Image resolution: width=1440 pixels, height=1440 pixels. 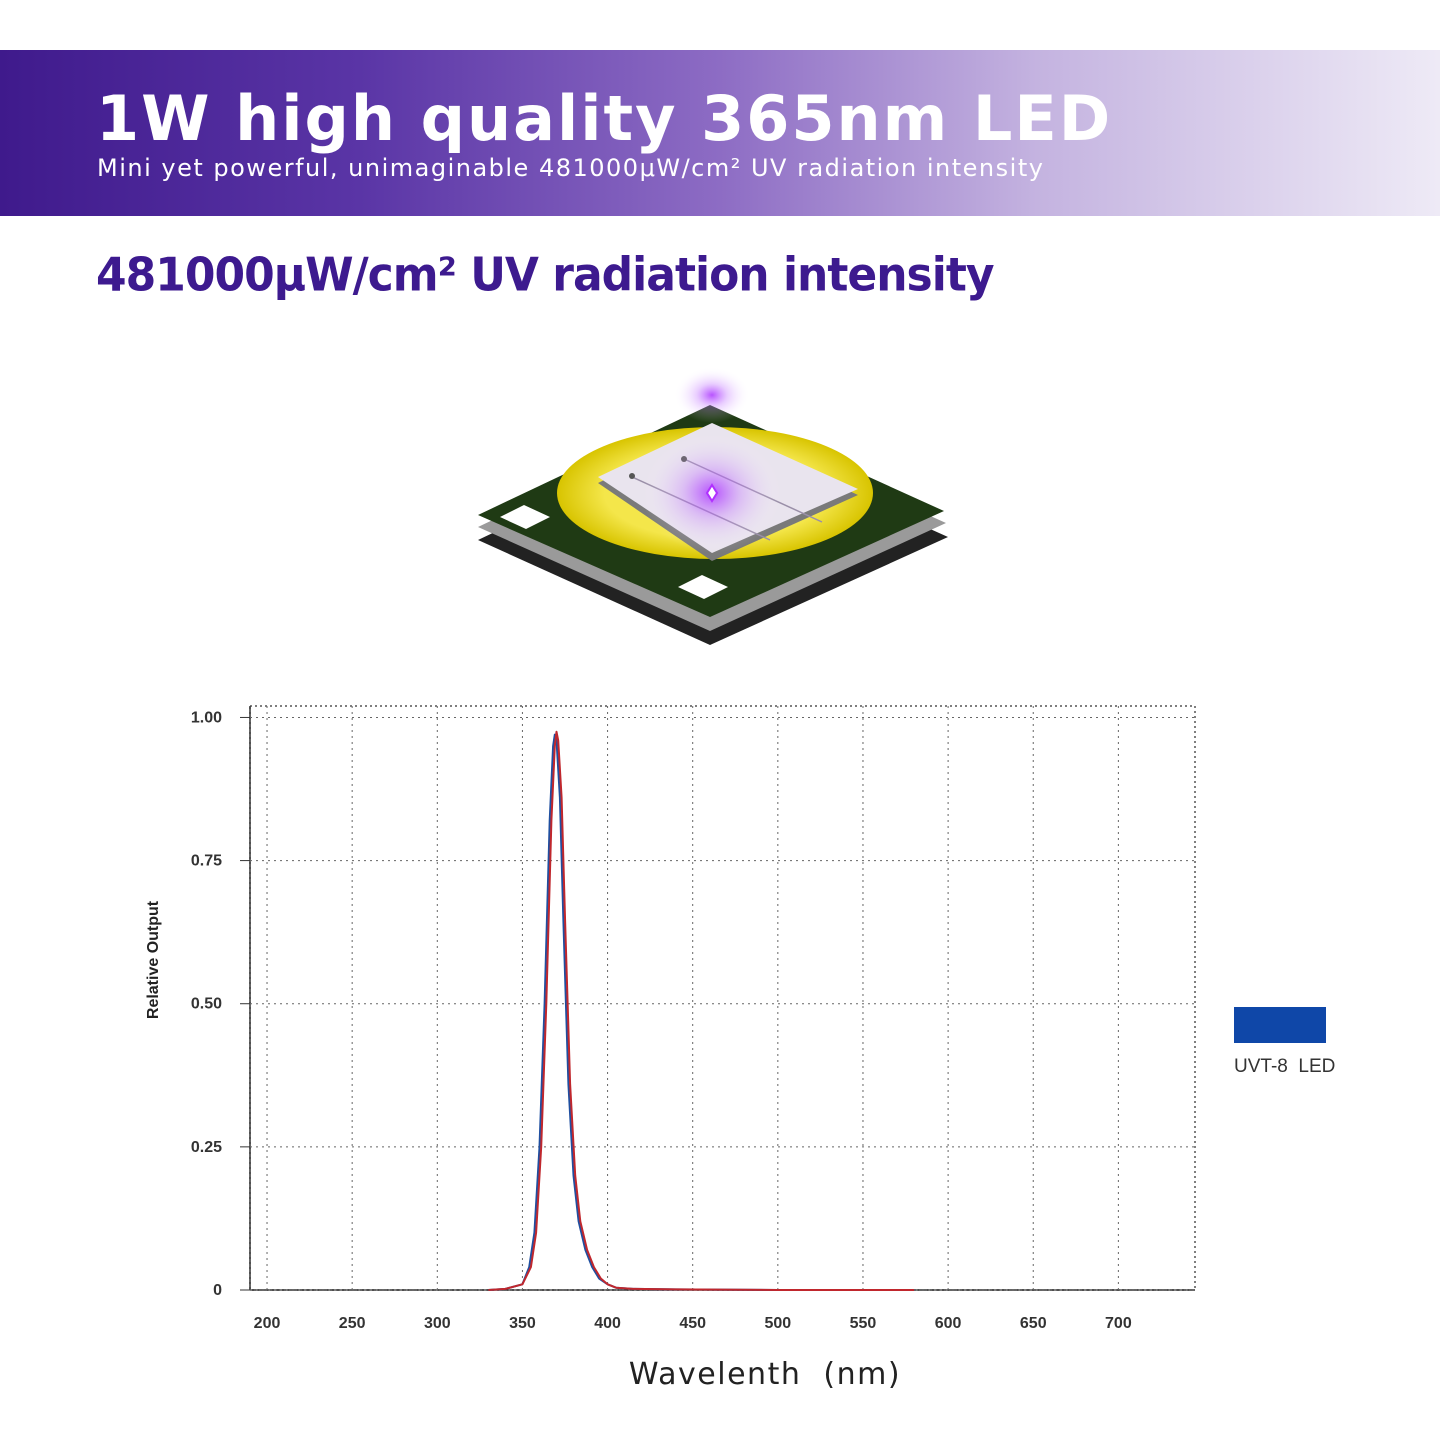 What do you see at coordinates (206, 1004) in the screenshot?
I see `y-tick-label: 0.50` at bounding box center [206, 1004].